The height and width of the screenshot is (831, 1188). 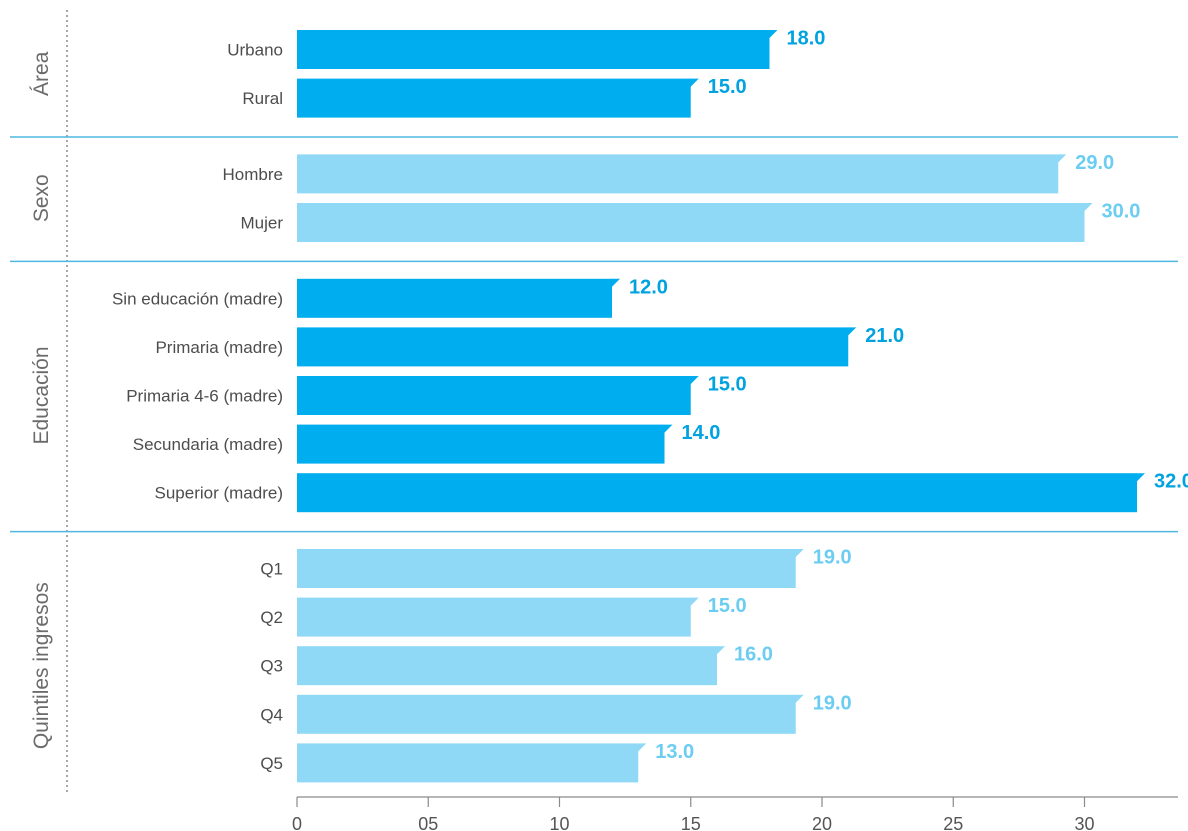 I want to click on category-label: Hombre, so click(x=253, y=174).